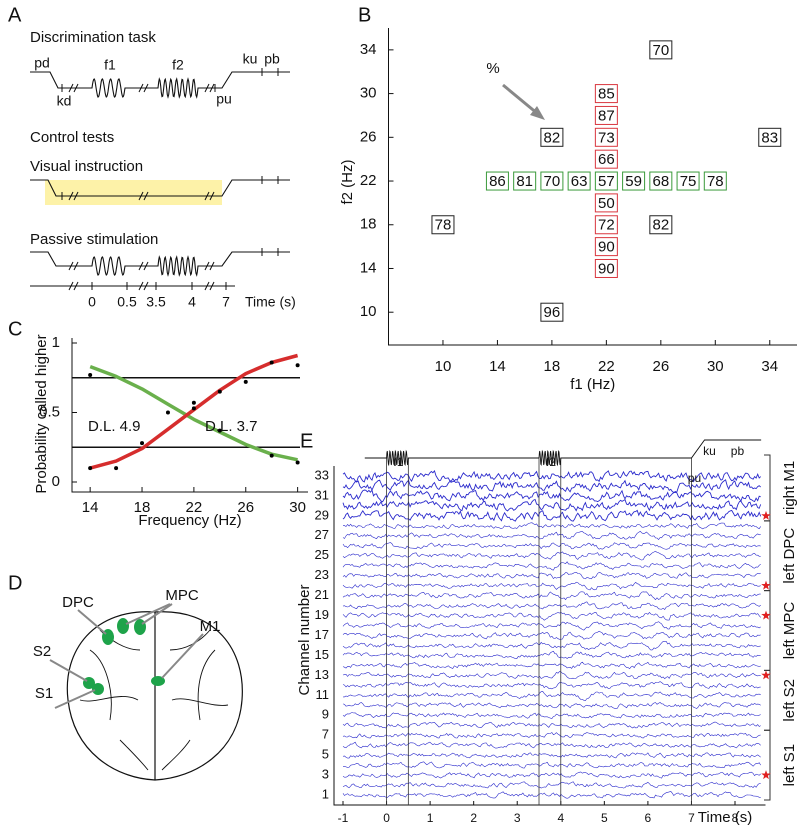 The width and height of the screenshot is (805, 825). I want to click on panel-letter: C, so click(15, 329).